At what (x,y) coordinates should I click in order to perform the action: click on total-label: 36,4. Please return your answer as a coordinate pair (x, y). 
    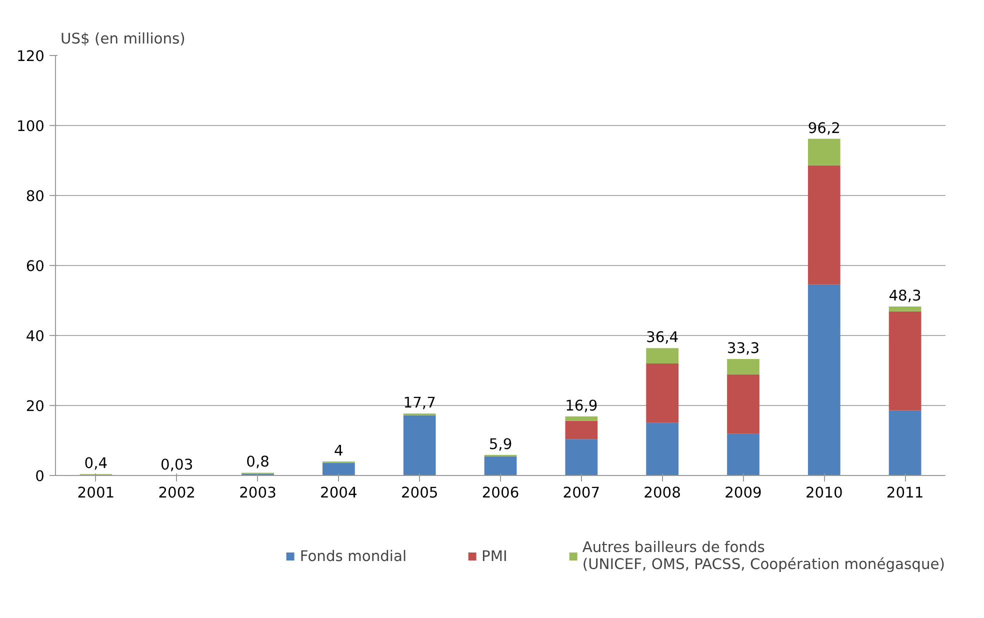
    Looking at the image, I should click on (662, 337).